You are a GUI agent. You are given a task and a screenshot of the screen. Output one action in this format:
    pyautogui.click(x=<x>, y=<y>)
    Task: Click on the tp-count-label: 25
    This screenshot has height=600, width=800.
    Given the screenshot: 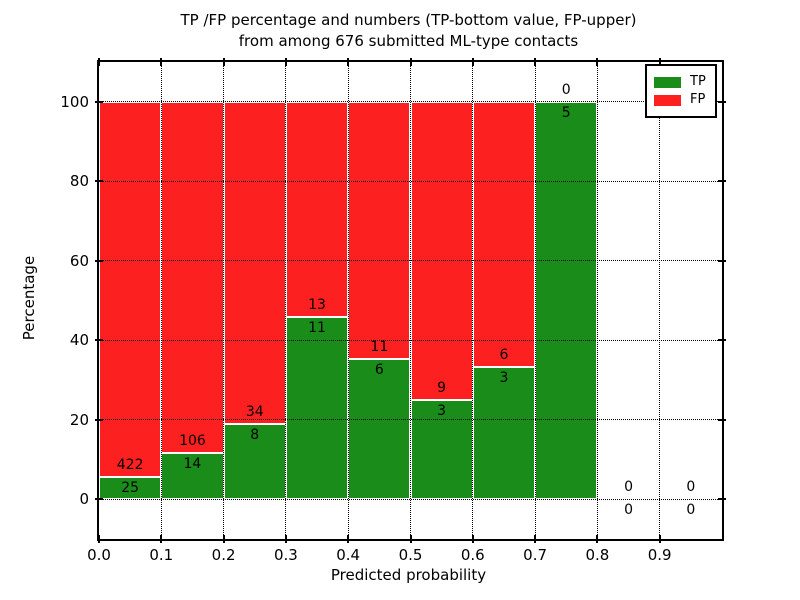 What is the action you would take?
    pyautogui.click(x=130, y=487)
    